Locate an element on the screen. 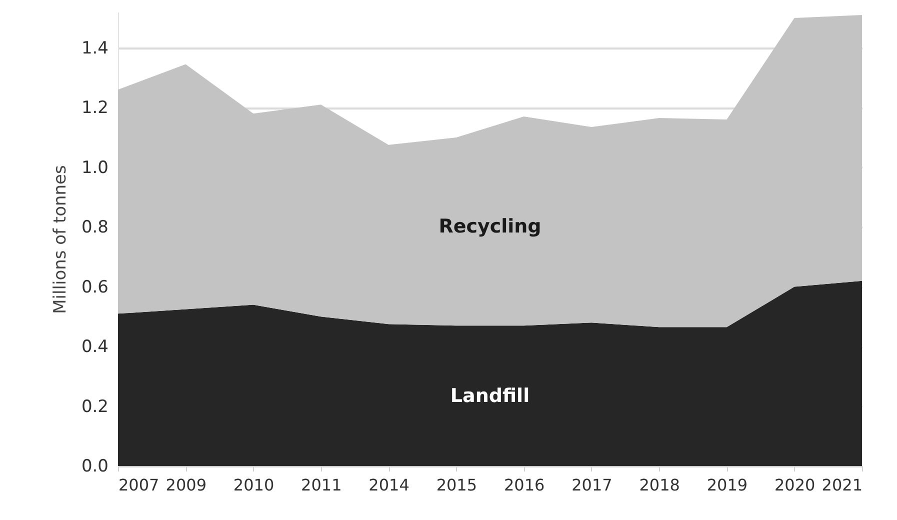 Image resolution: width=897 pixels, height=520 pixels. x-tick-label: 2017 is located at coordinates (592, 485).